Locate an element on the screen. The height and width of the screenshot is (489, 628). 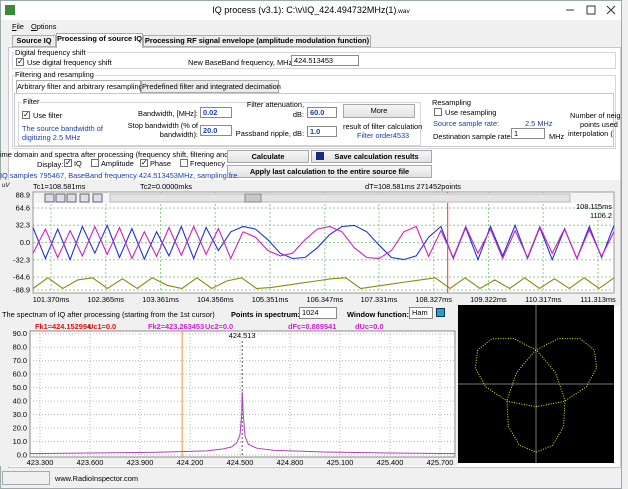
y-tick-label: 20.0 is located at coordinates (20, 428).